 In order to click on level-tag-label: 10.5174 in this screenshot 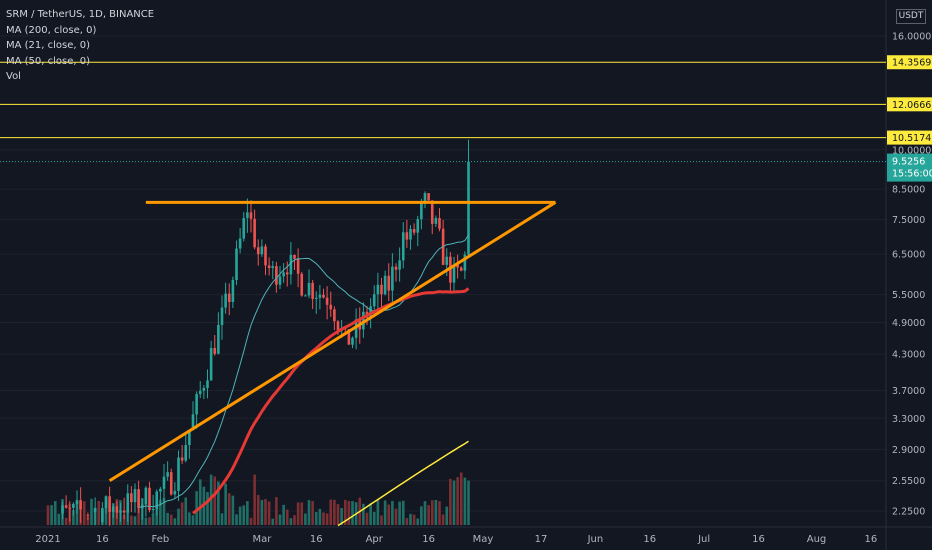, I will do `click(911, 138)`.